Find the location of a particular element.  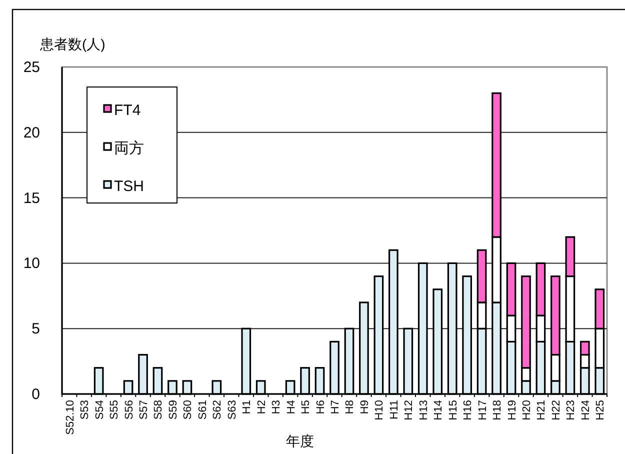

xtick-label: H17 is located at coordinates (482, 410).